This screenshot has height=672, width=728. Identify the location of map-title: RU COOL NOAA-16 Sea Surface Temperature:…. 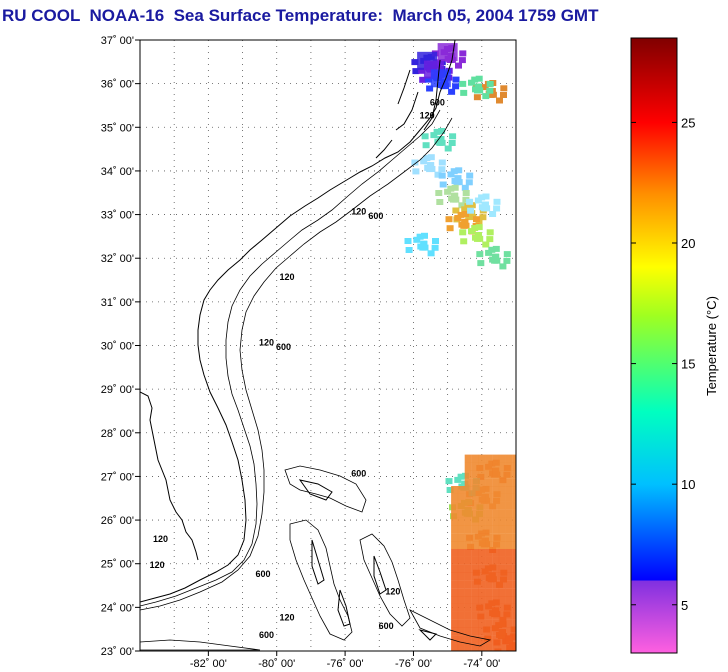
(300, 15).